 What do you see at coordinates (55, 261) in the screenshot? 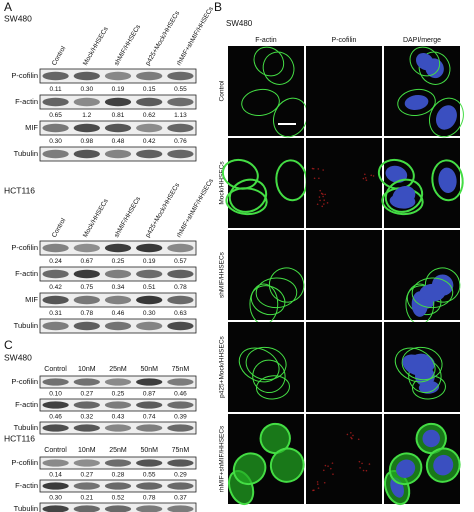
I see `band-value: 0.24` at bounding box center [55, 261].